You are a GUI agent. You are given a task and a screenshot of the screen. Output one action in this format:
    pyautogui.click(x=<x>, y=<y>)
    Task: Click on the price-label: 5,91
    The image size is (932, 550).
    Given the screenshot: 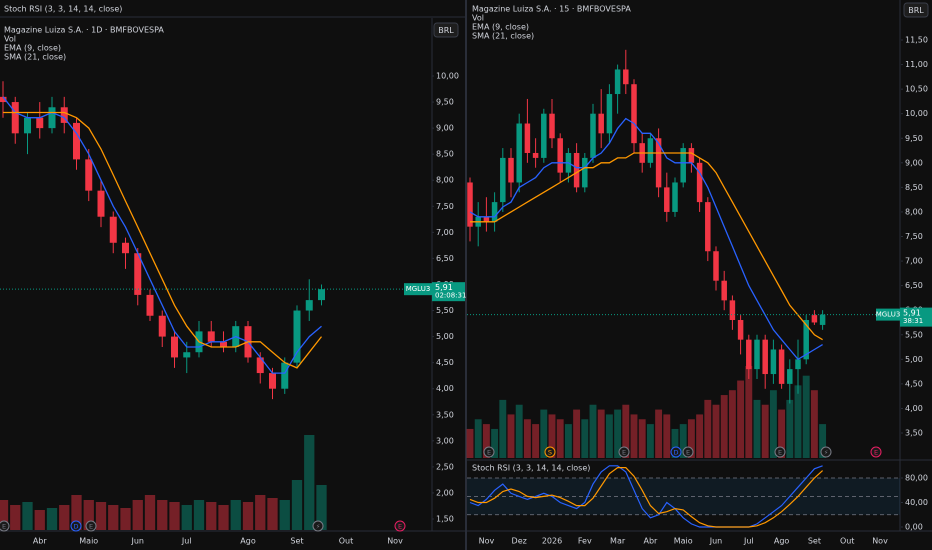 What is the action you would take?
    pyautogui.click(x=912, y=313)
    